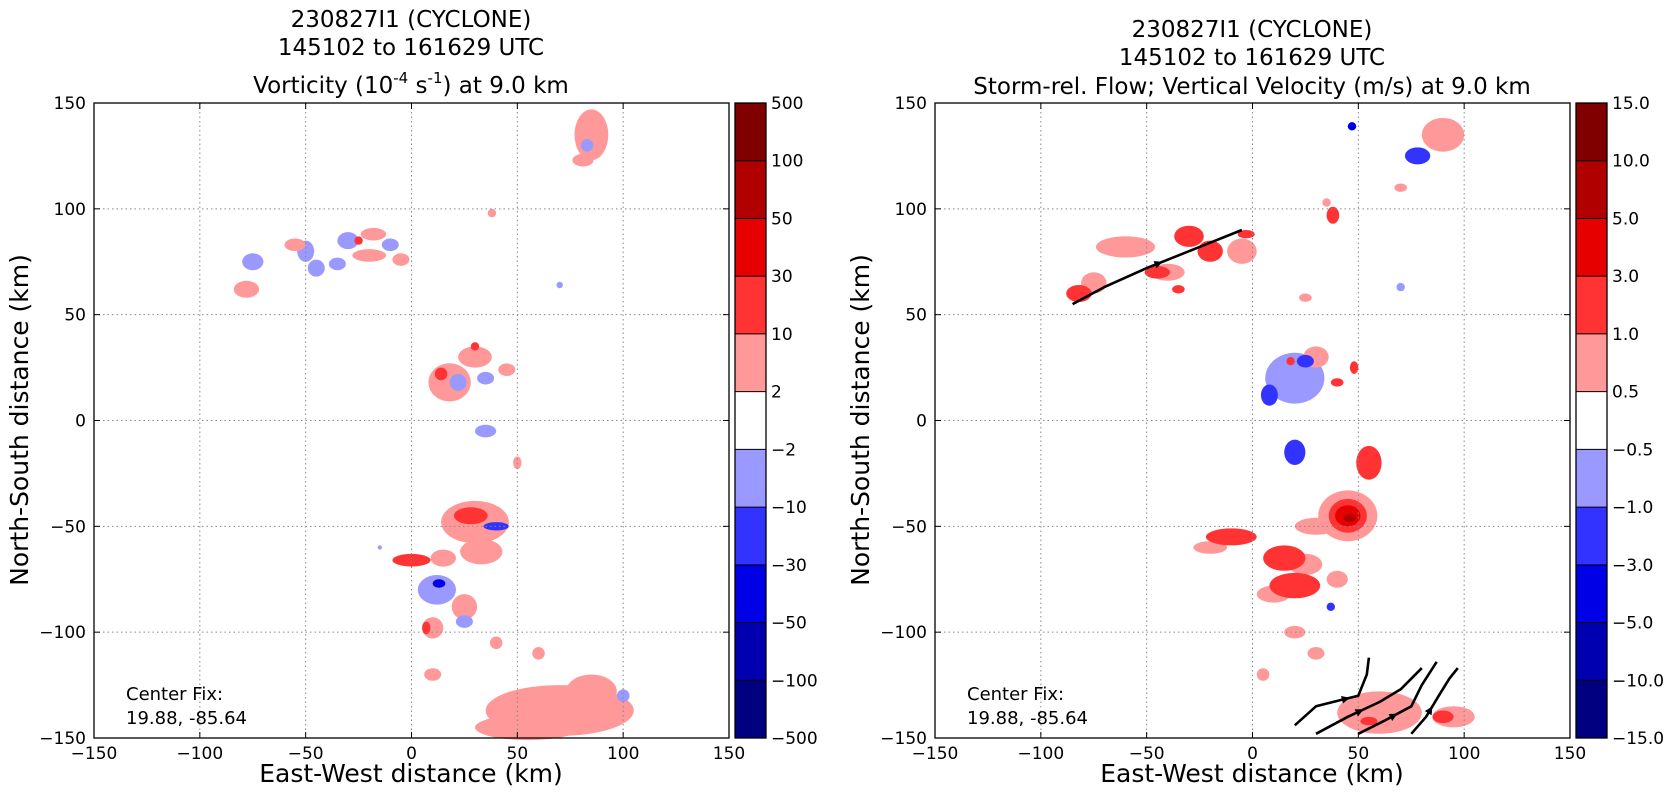 The height and width of the screenshot is (801, 1677). I want to click on x-tick-label: 100, so click(1464, 754).